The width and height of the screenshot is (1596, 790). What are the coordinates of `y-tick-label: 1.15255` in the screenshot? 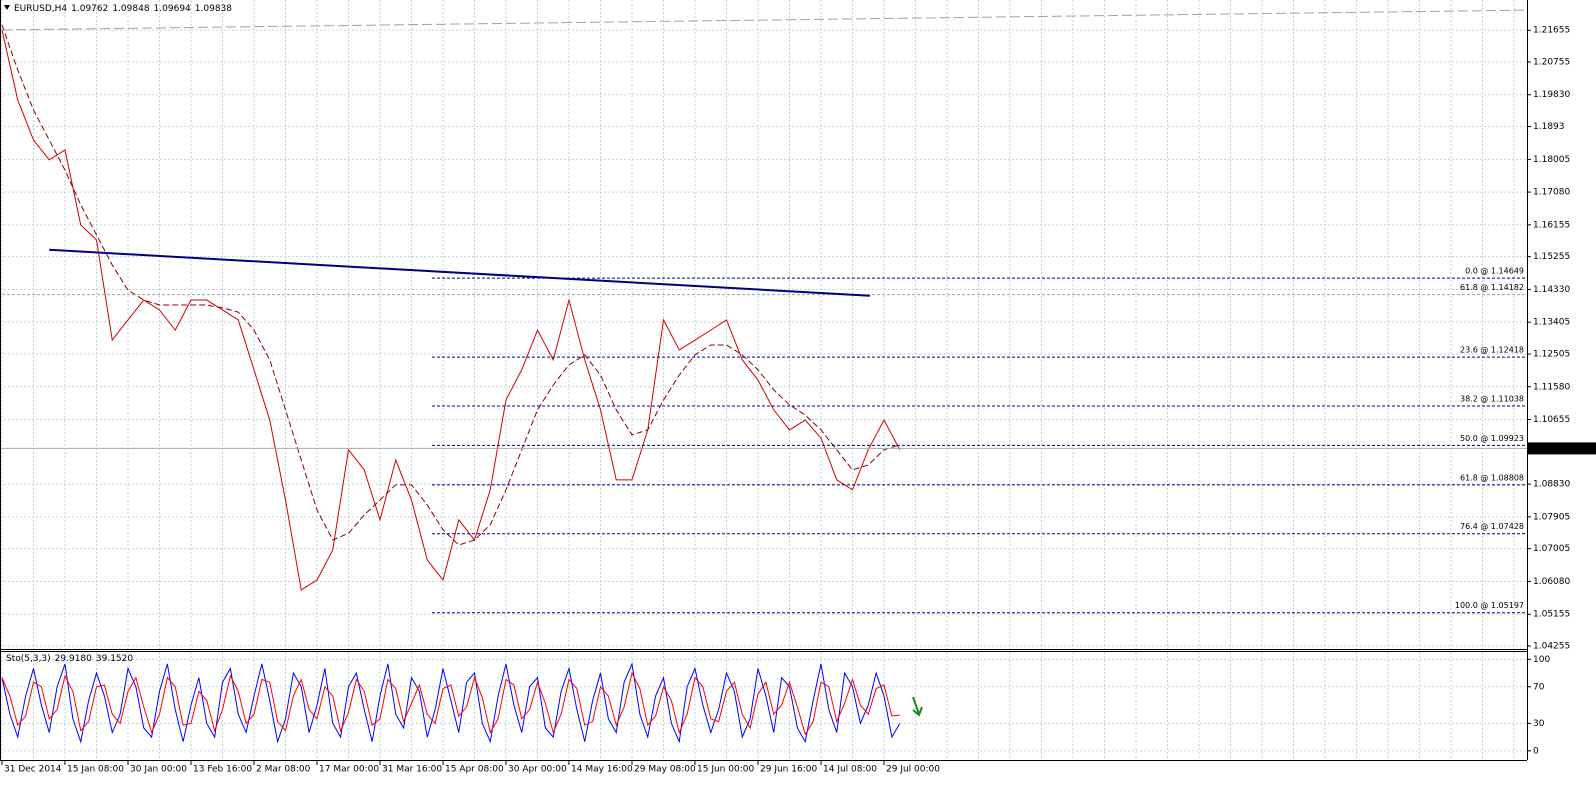 It's located at (1551, 257).